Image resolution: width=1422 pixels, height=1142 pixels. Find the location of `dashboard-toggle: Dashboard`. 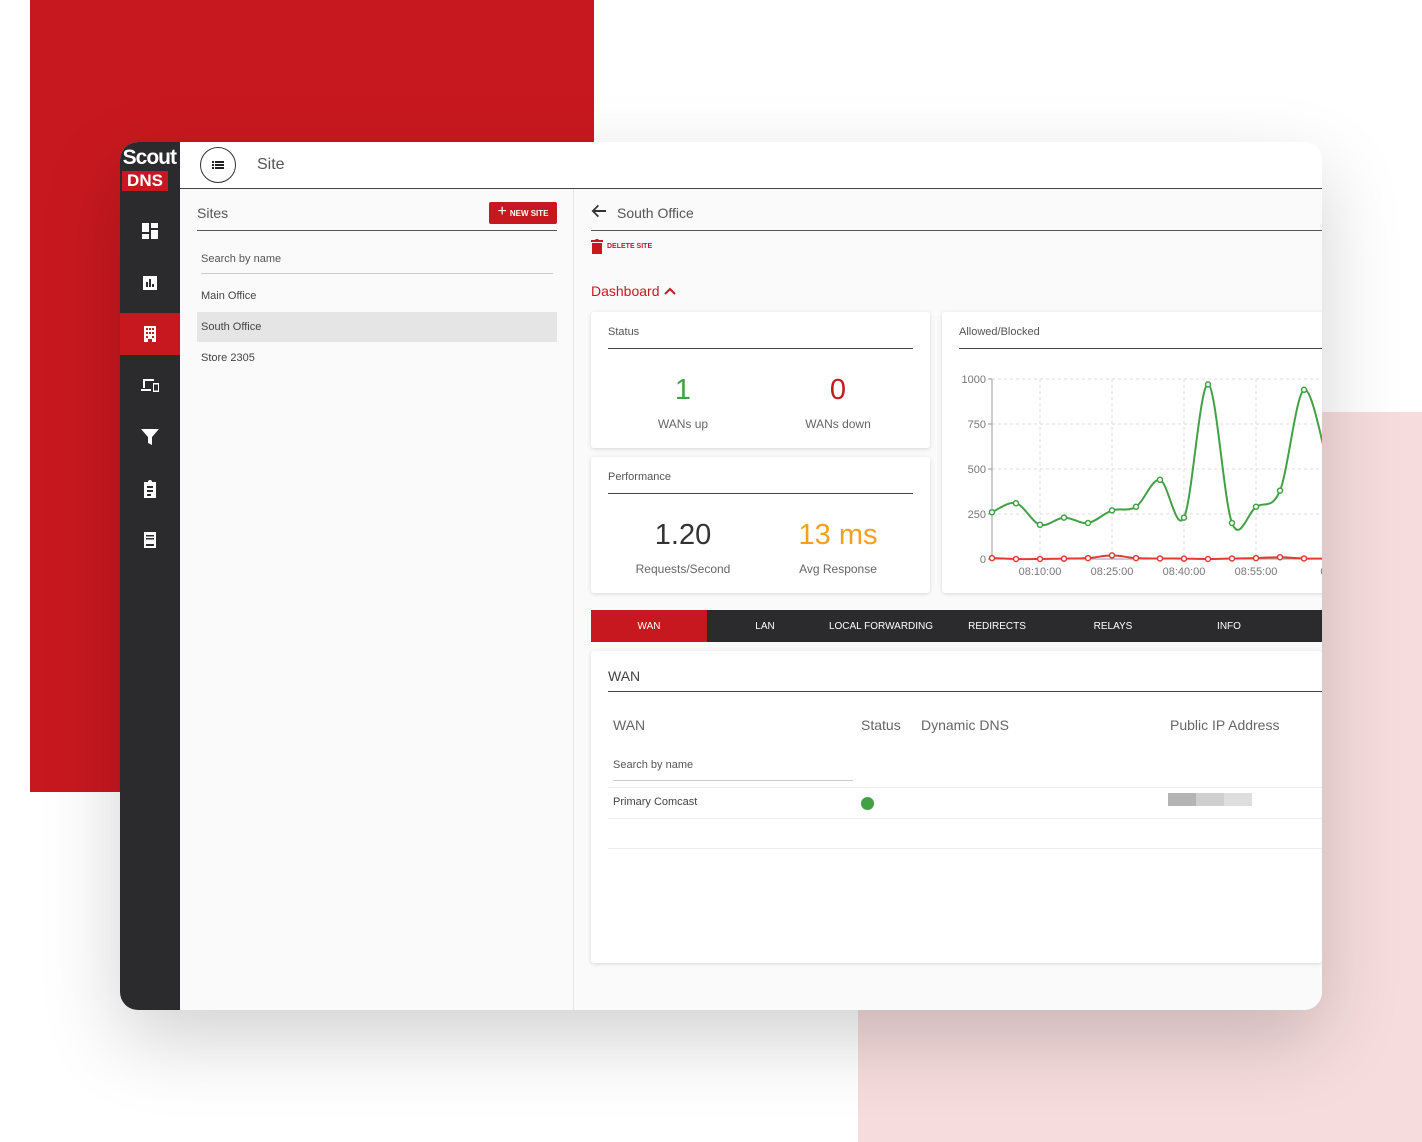

dashboard-toggle: Dashboard is located at coordinates (633, 291).